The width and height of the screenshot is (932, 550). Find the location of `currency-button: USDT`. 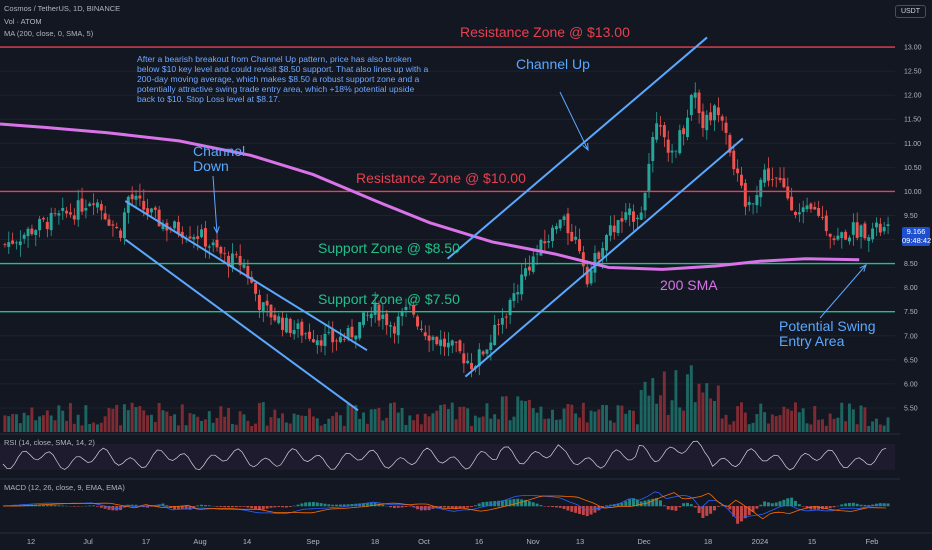

currency-button: USDT is located at coordinates (910, 11).